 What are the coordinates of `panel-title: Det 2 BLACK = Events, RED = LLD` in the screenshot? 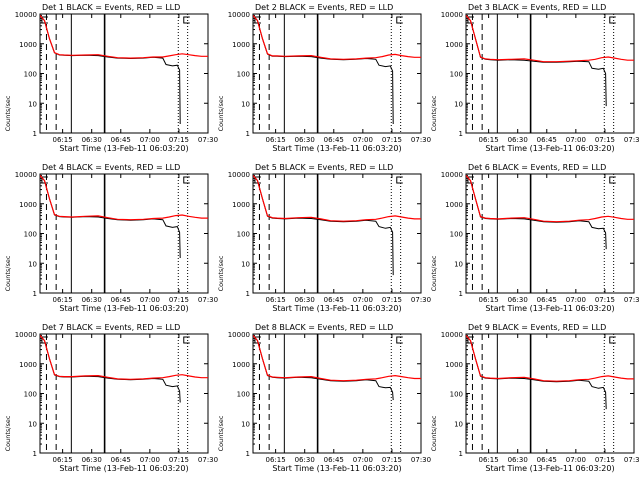 It's located at (324, 7).